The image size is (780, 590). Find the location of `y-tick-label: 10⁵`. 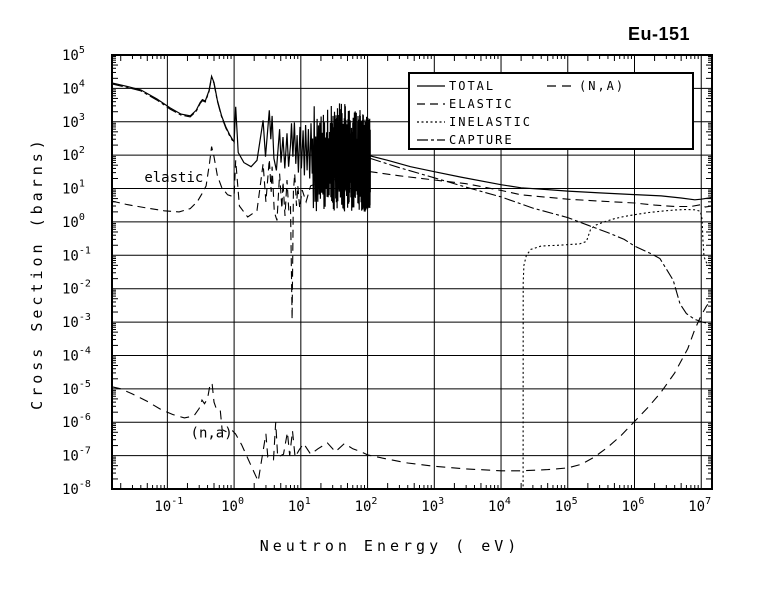

y-tick-label: 10⁵ is located at coordinates (73, 54).